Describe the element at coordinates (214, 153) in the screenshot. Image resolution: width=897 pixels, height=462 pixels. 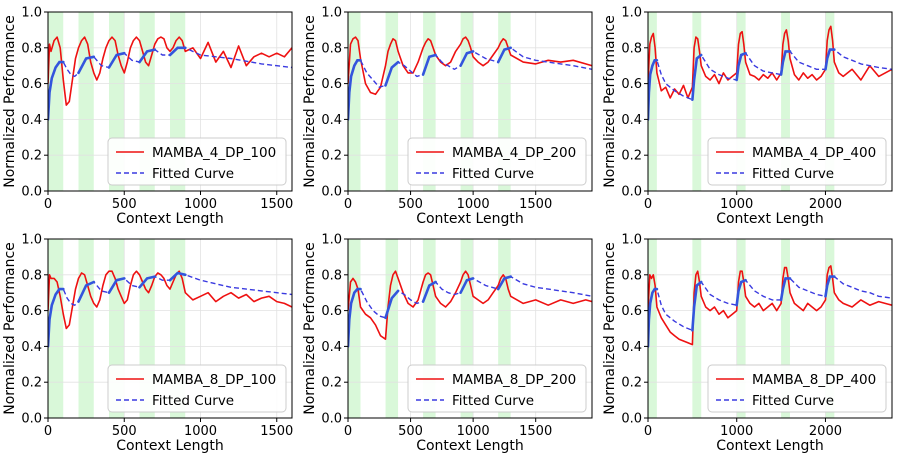
I see `legend-label: MAMBA_4_DP_100` at that location.